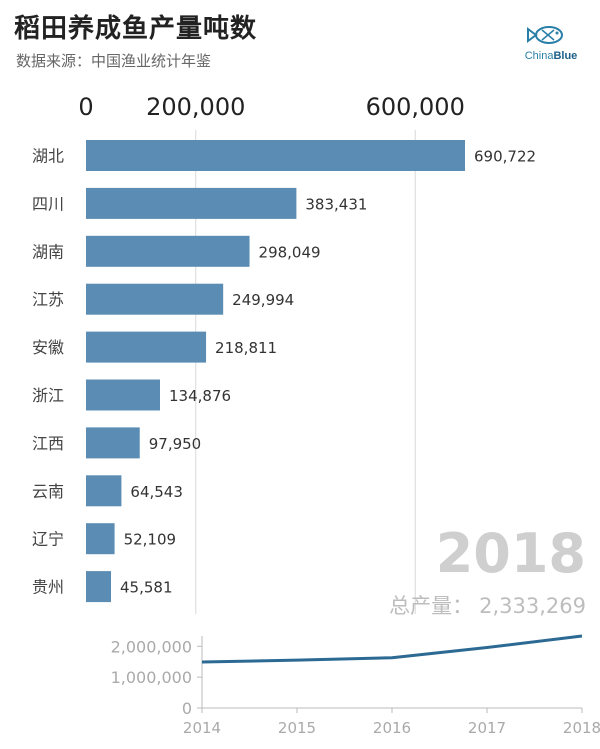  I want to click on category-label: 四川, so click(48, 203).